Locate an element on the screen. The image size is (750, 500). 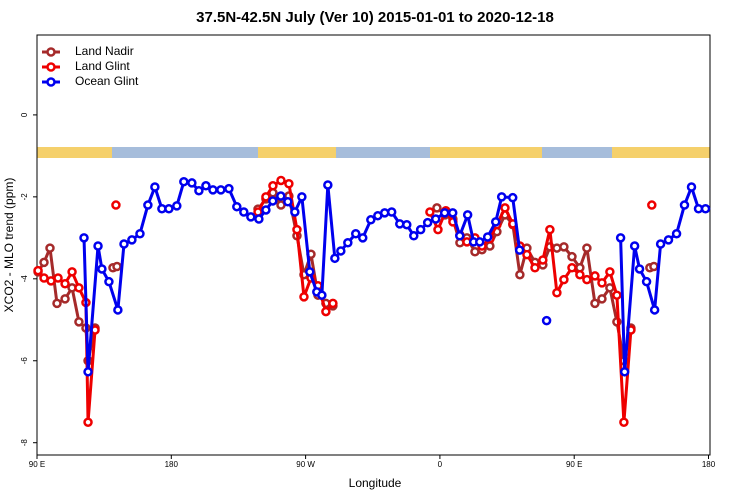
y-tick-label: -8 is located at coordinates (24, 443).